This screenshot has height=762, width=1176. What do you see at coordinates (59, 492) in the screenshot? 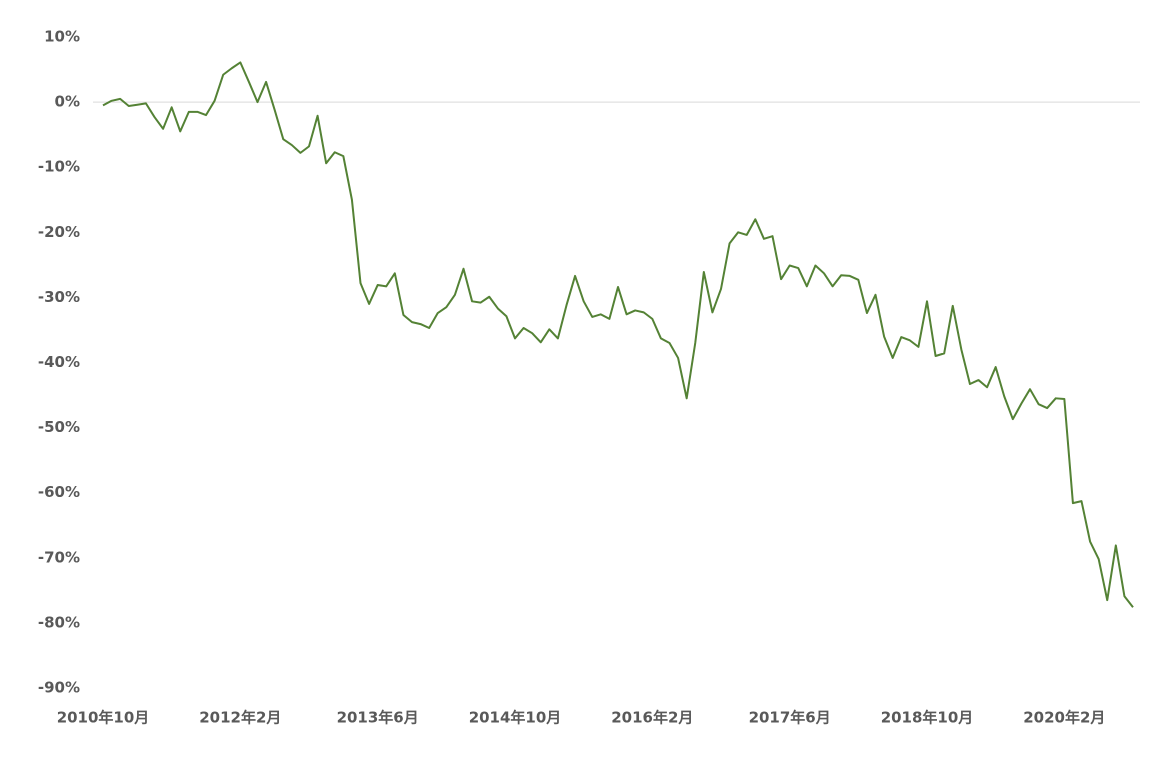
I see `y-tick-label: -60%` at bounding box center [59, 492].